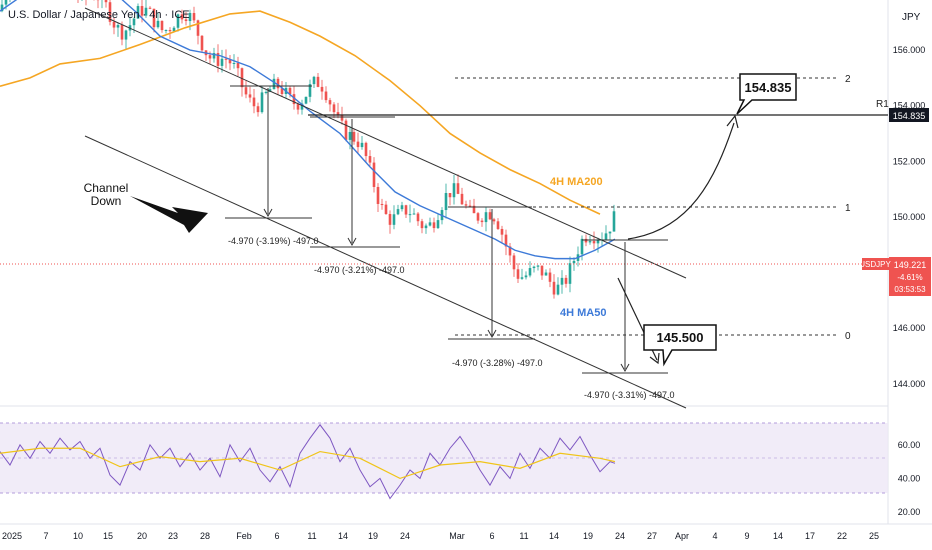  I want to click on r1-badge, so click(909, 115).